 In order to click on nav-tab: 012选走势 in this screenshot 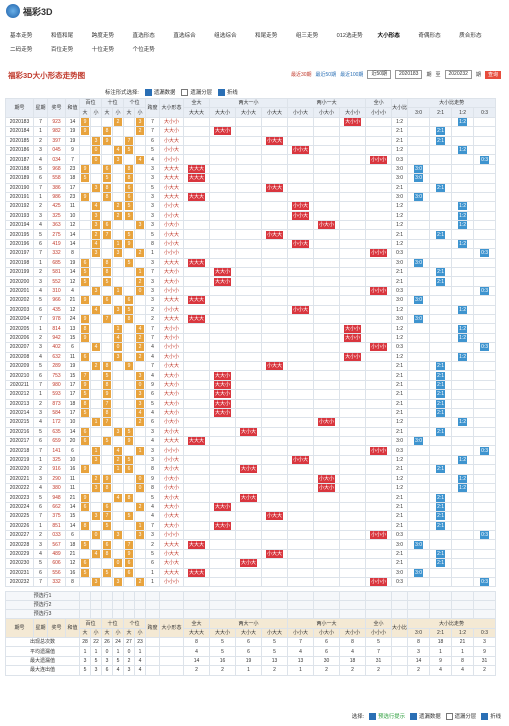, I will do `click(349, 36)`.